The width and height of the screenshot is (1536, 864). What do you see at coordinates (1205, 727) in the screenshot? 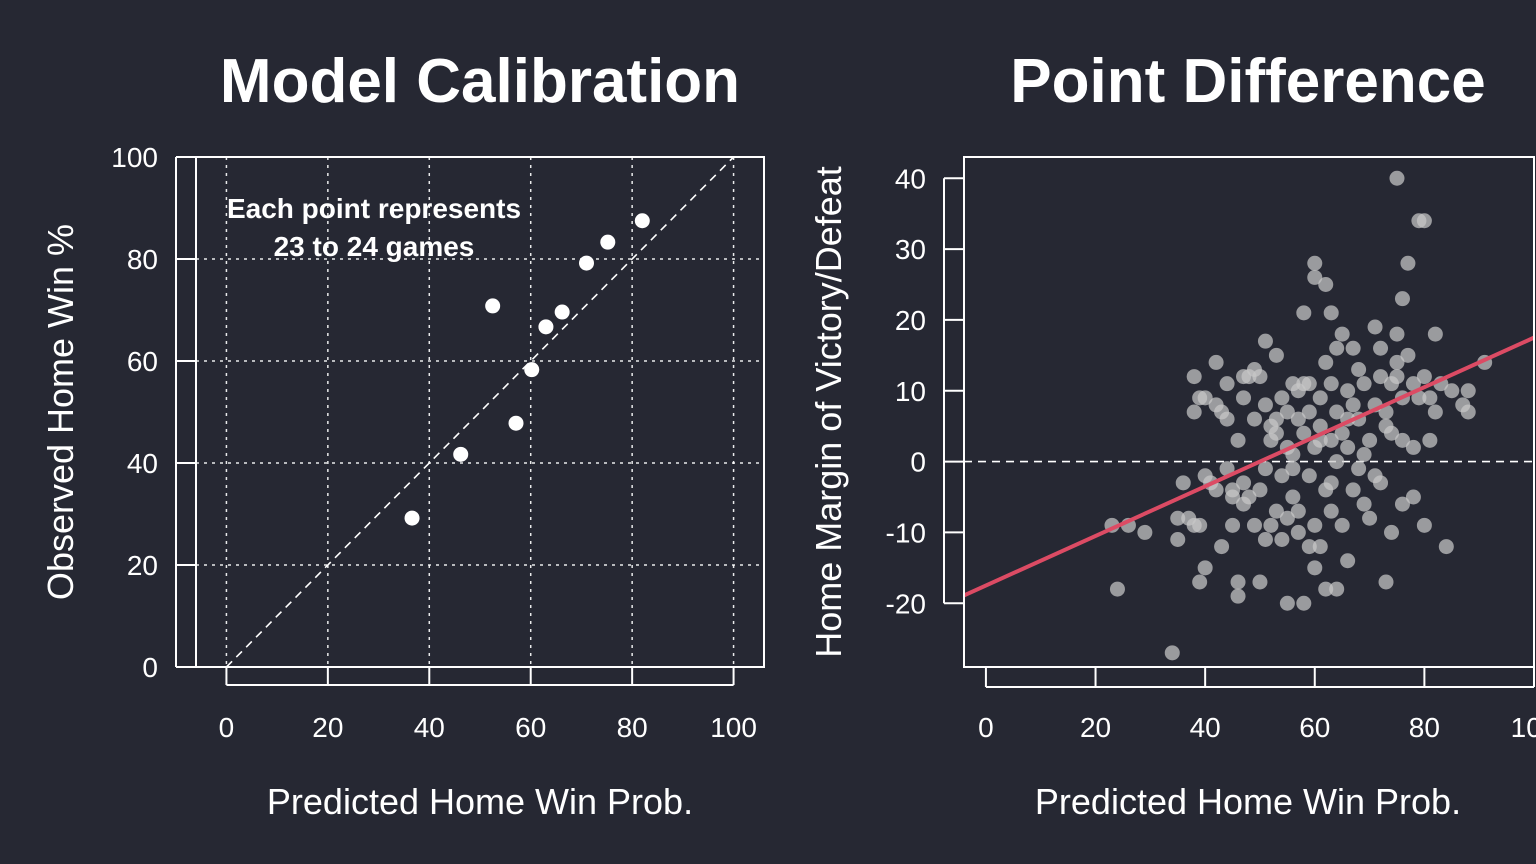
I see `point-difference-x-tick-label: 40` at bounding box center [1205, 727].